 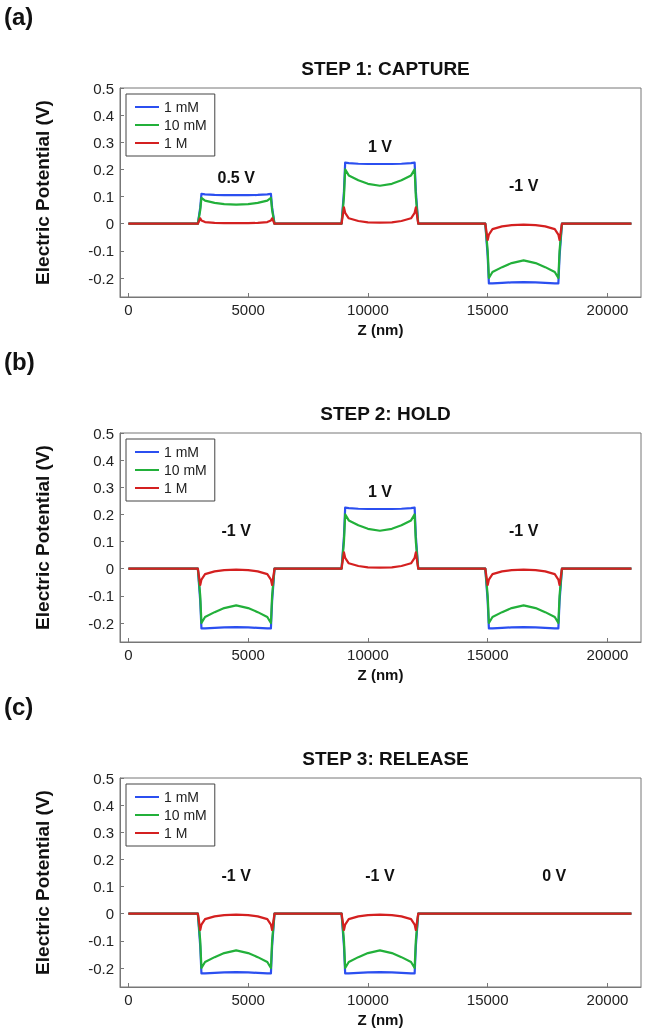 I want to click on chart-title: STEP 3: RELEASE, so click(x=385, y=758).